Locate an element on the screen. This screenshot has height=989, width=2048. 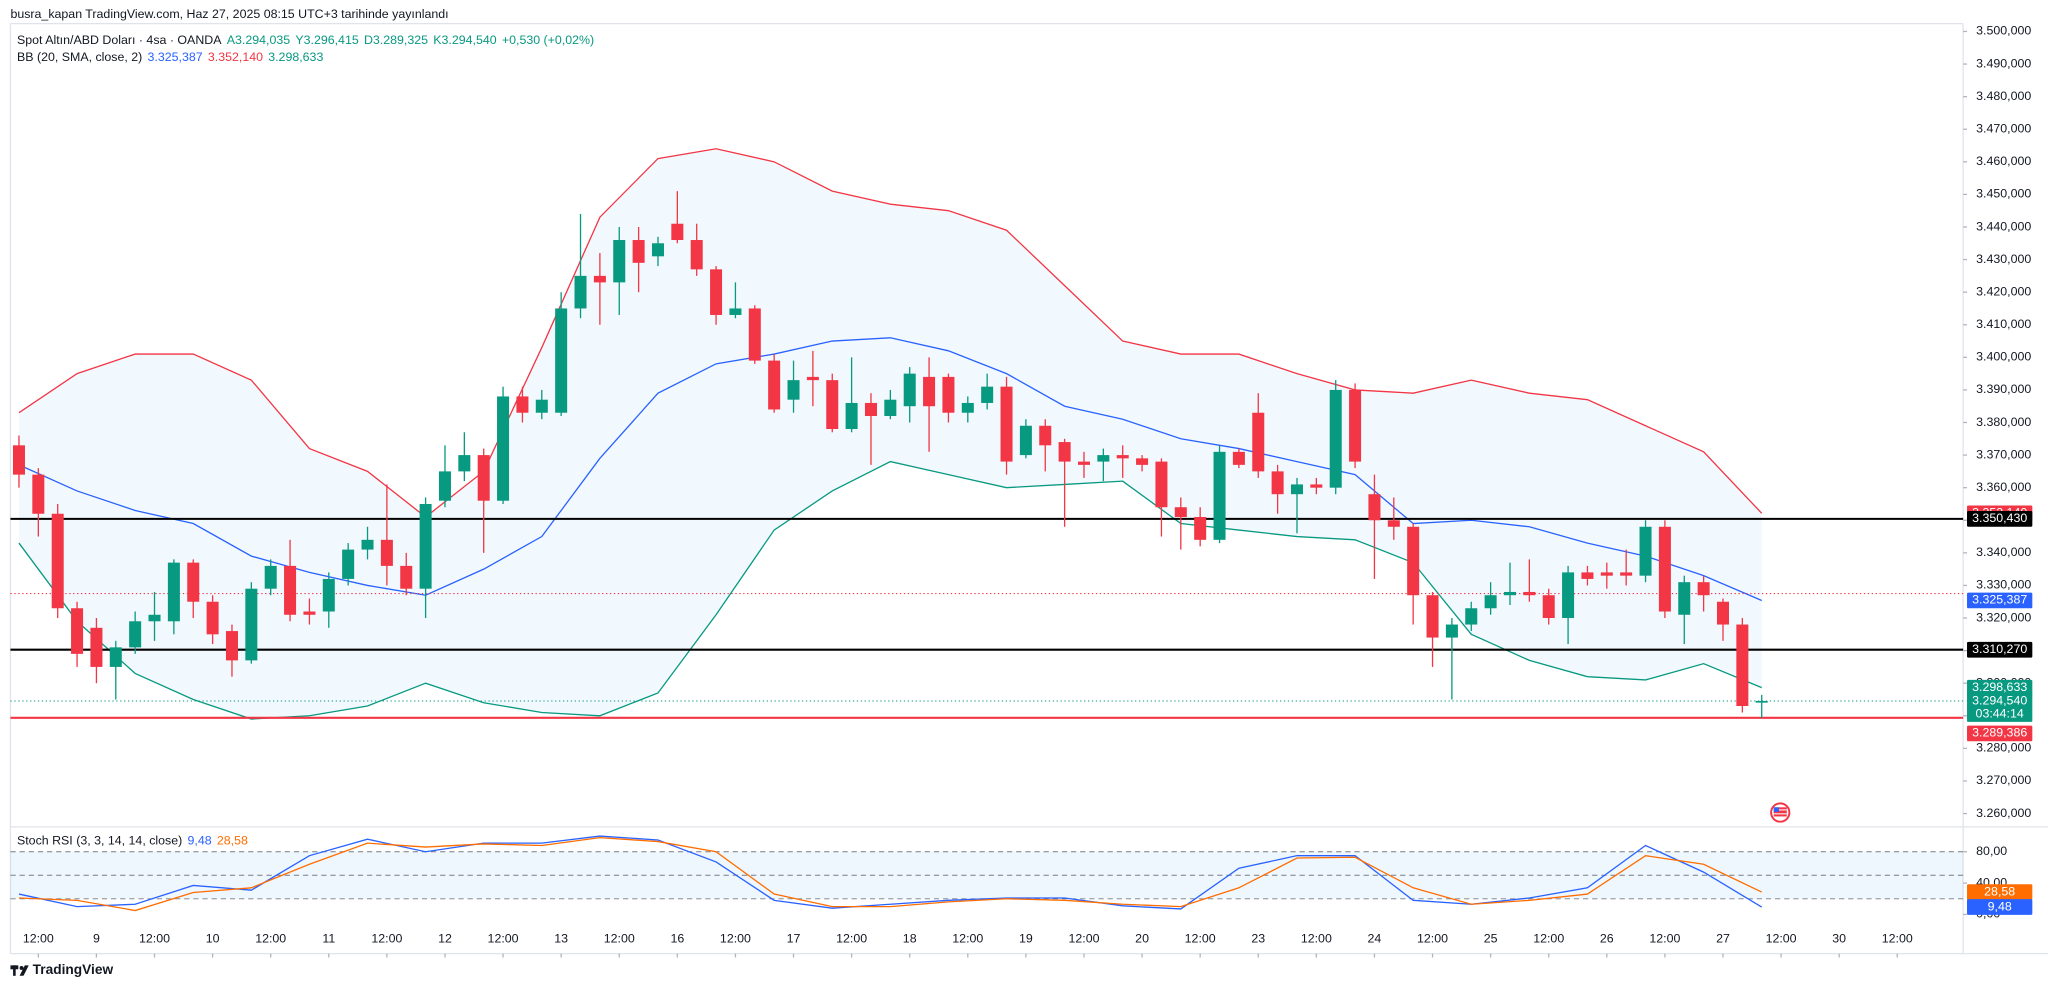
y-tick-label: 3.420,000 is located at coordinates (2003, 291).